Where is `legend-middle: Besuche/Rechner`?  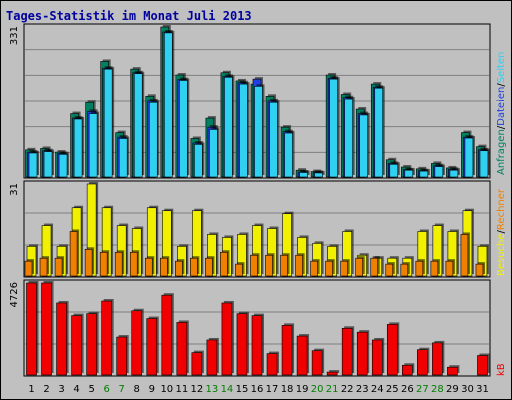
legend-middle: Besuche/Rechner is located at coordinates (501, 232).